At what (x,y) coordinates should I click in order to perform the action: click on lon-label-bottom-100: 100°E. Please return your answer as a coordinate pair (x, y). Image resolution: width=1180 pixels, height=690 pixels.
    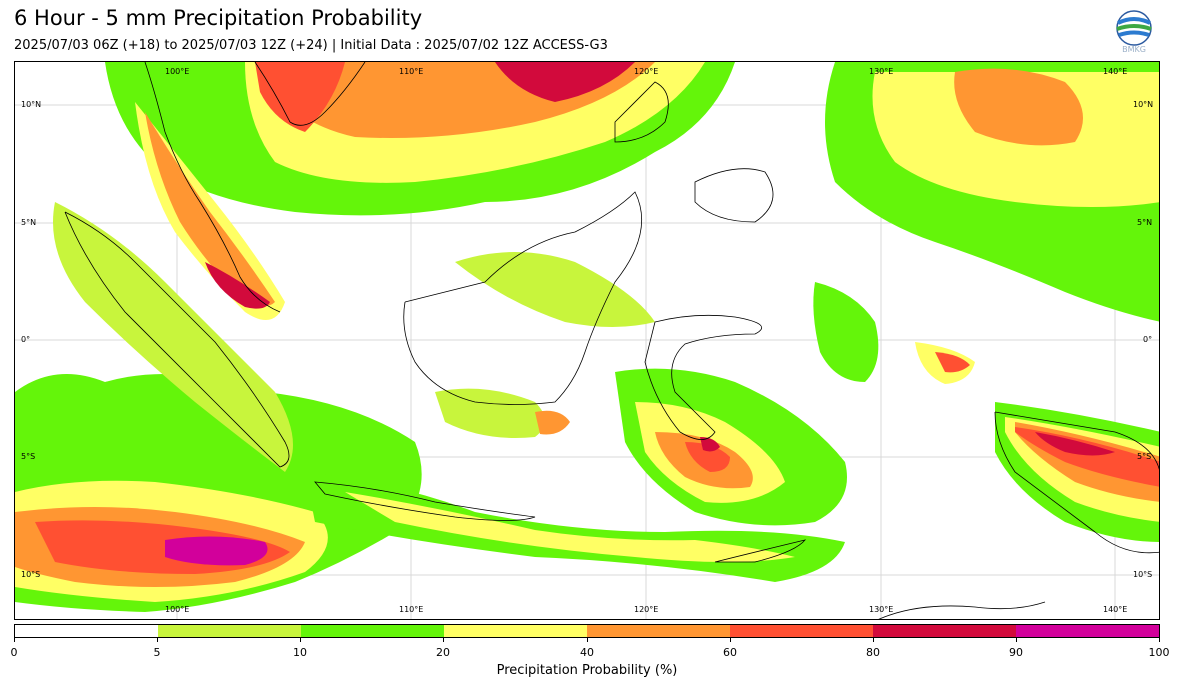
    Looking at the image, I should click on (177, 609).